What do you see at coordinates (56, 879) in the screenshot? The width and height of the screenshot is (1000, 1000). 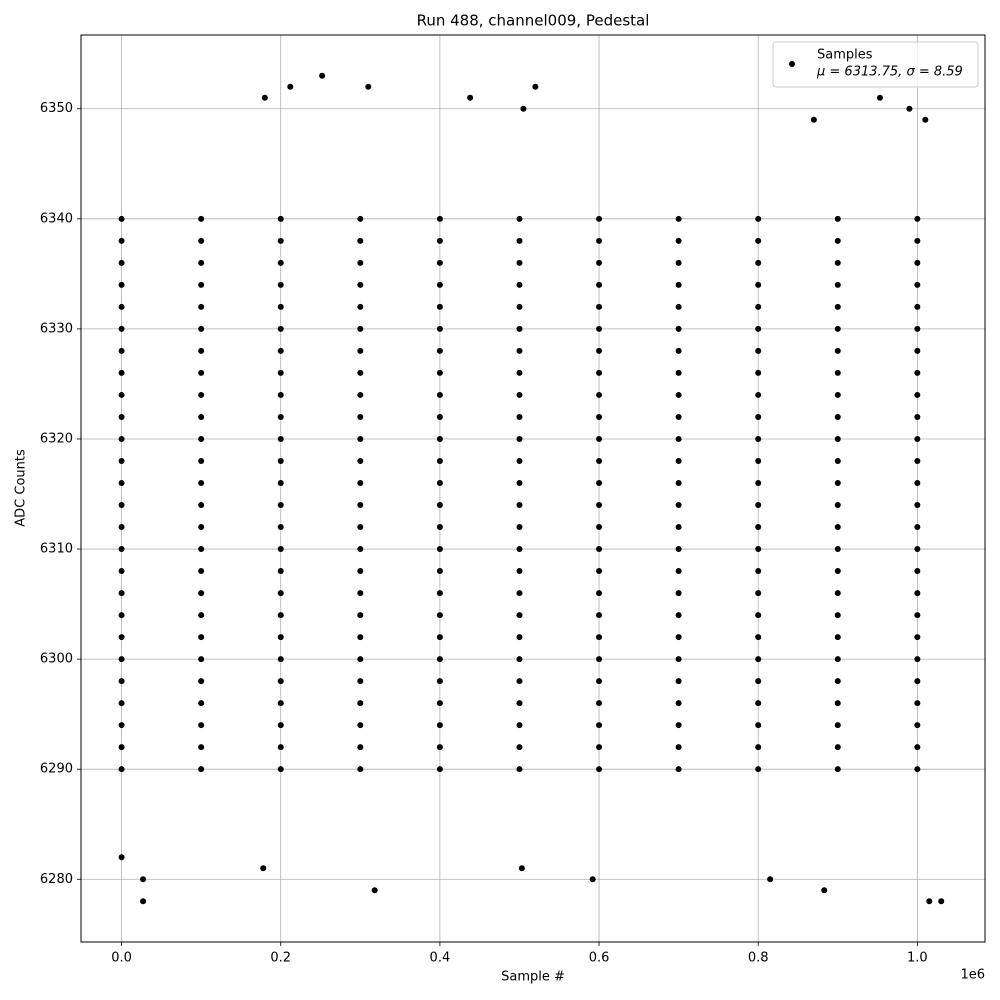 I see `y-tick-label: 6280` at bounding box center [56, 879].